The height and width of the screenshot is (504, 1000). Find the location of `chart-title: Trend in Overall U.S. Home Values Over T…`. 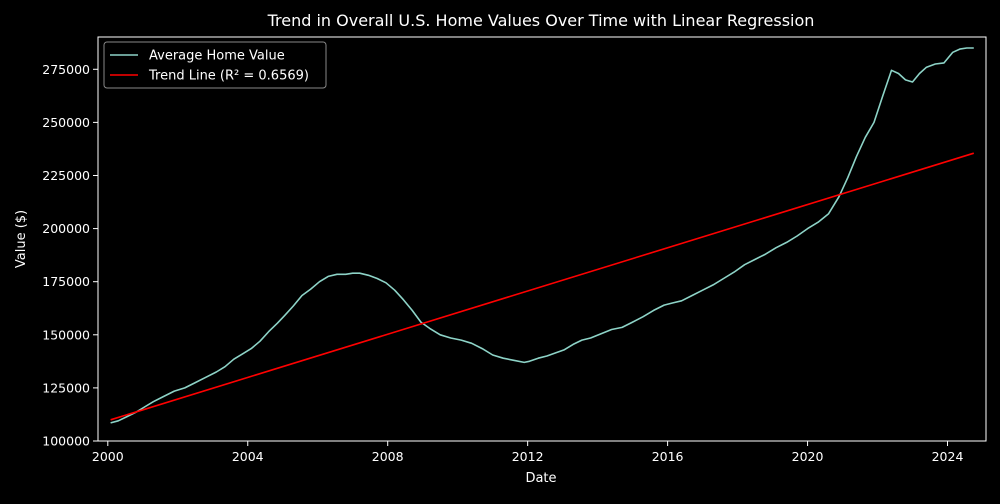

chart-title: Trend in Overall U.S. Home Values Over T… is located at coordinates (541, 20).